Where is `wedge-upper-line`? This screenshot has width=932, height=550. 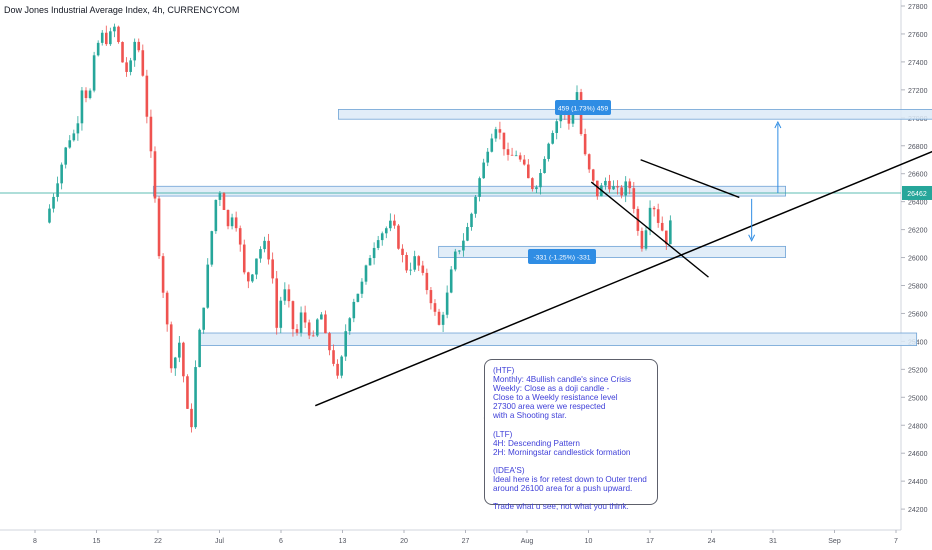 wedge-upper-line is located at coordinates (690, 179).